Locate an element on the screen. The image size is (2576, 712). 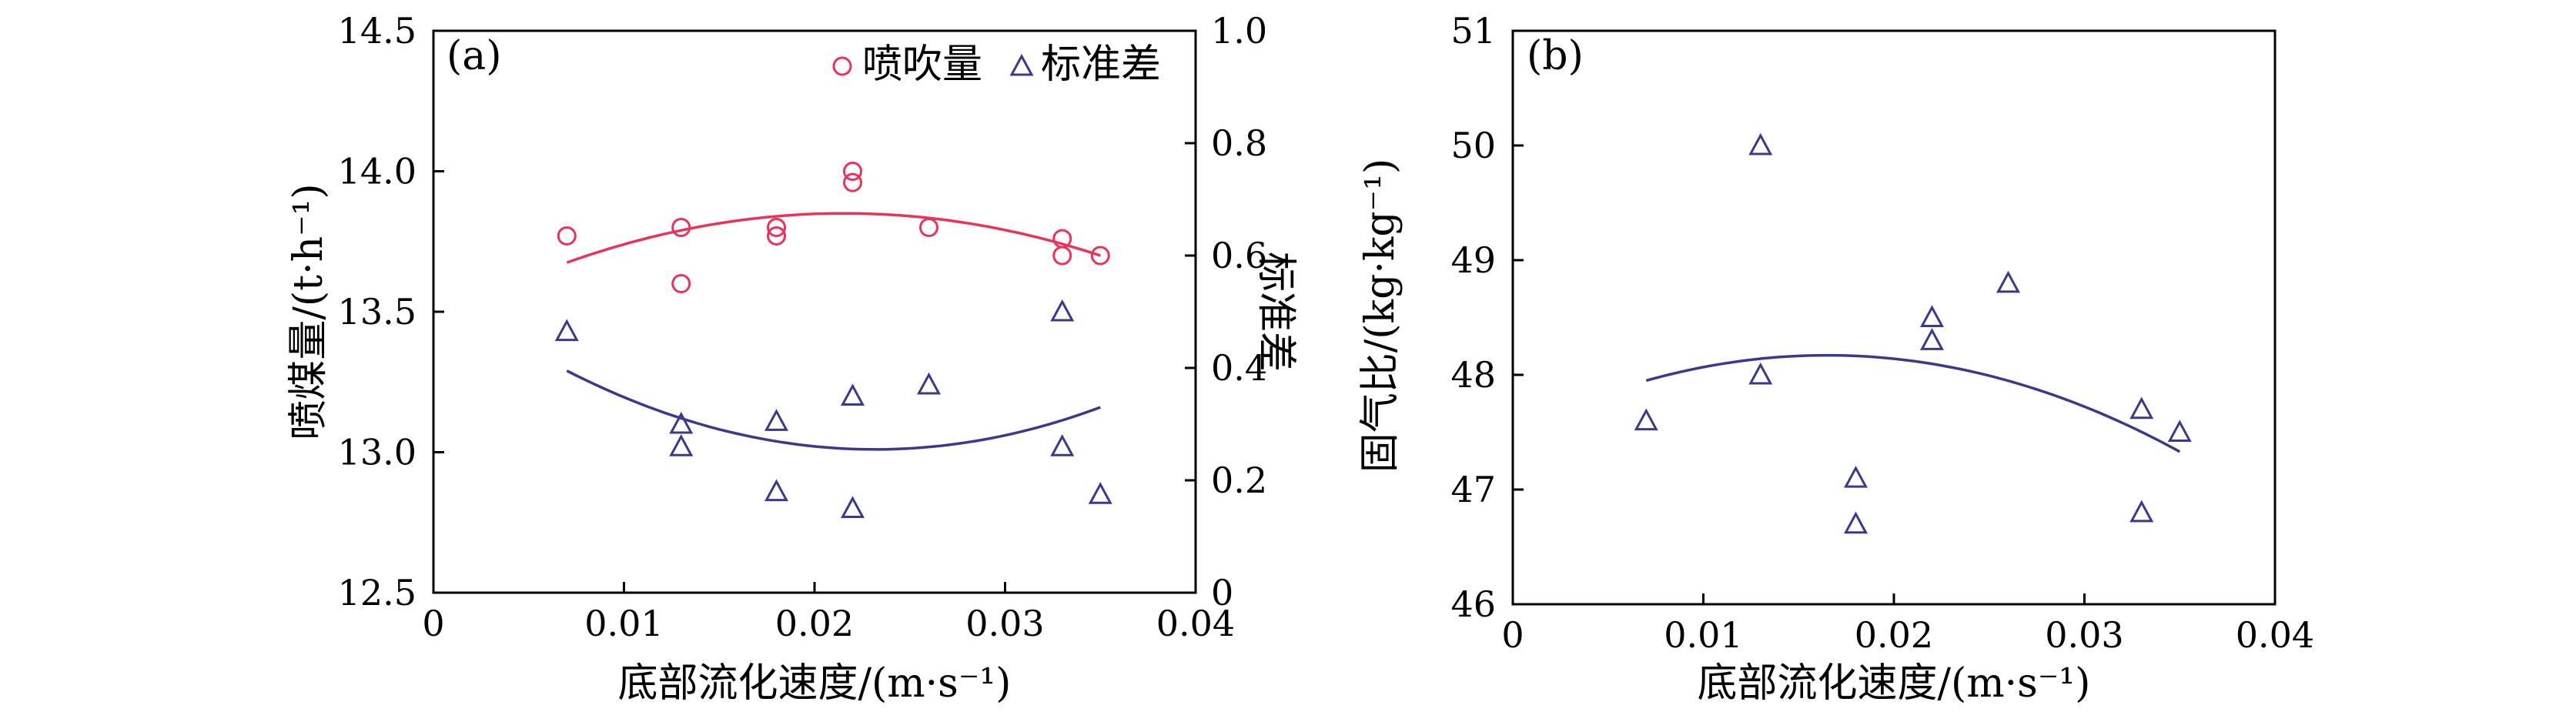
panel-a-label: (a) is located at coordinates (475, 56).